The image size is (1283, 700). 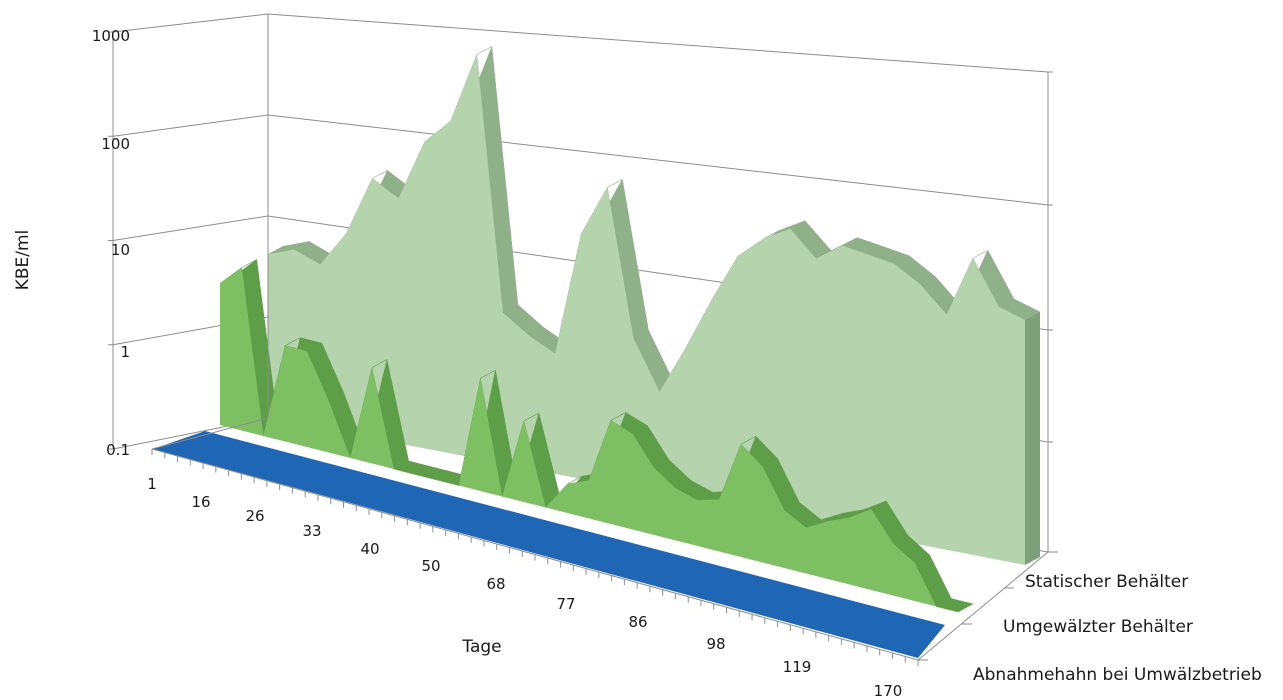 What do you see at coordinates (565, 604) in the screenshot?
I see `x-tick-label: 77` at bounding box center [565, 604].